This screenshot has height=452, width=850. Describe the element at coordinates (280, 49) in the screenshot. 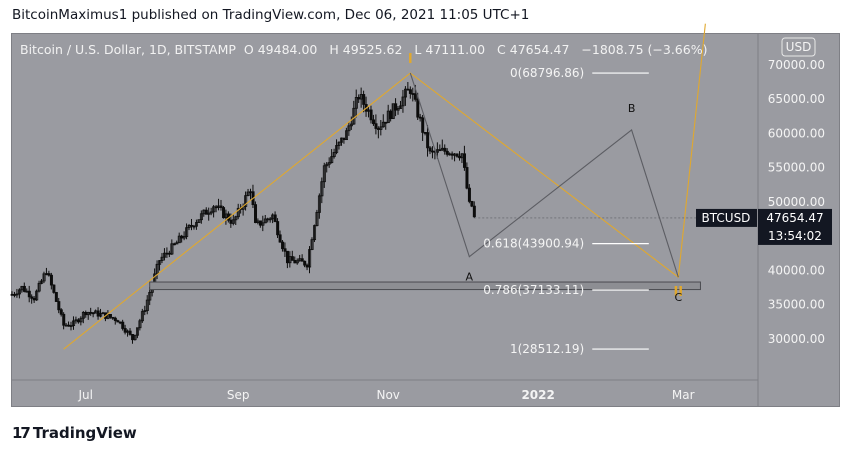

I see `legend-open: O 49484.00` at that location.